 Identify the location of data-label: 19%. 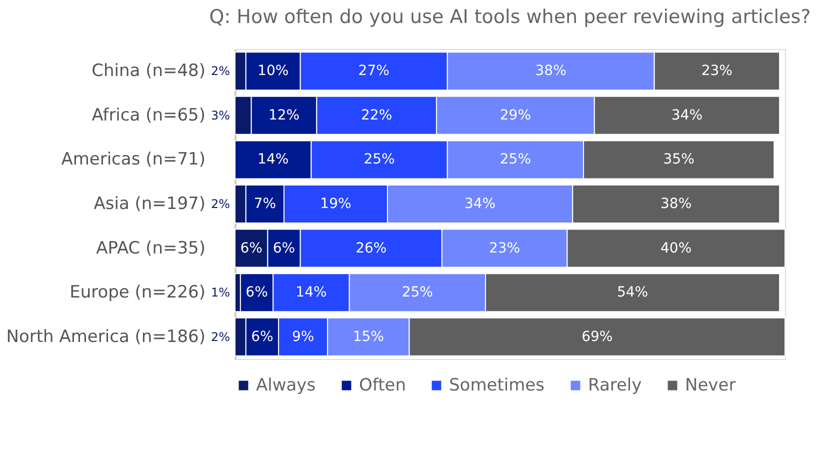
(336, 204).